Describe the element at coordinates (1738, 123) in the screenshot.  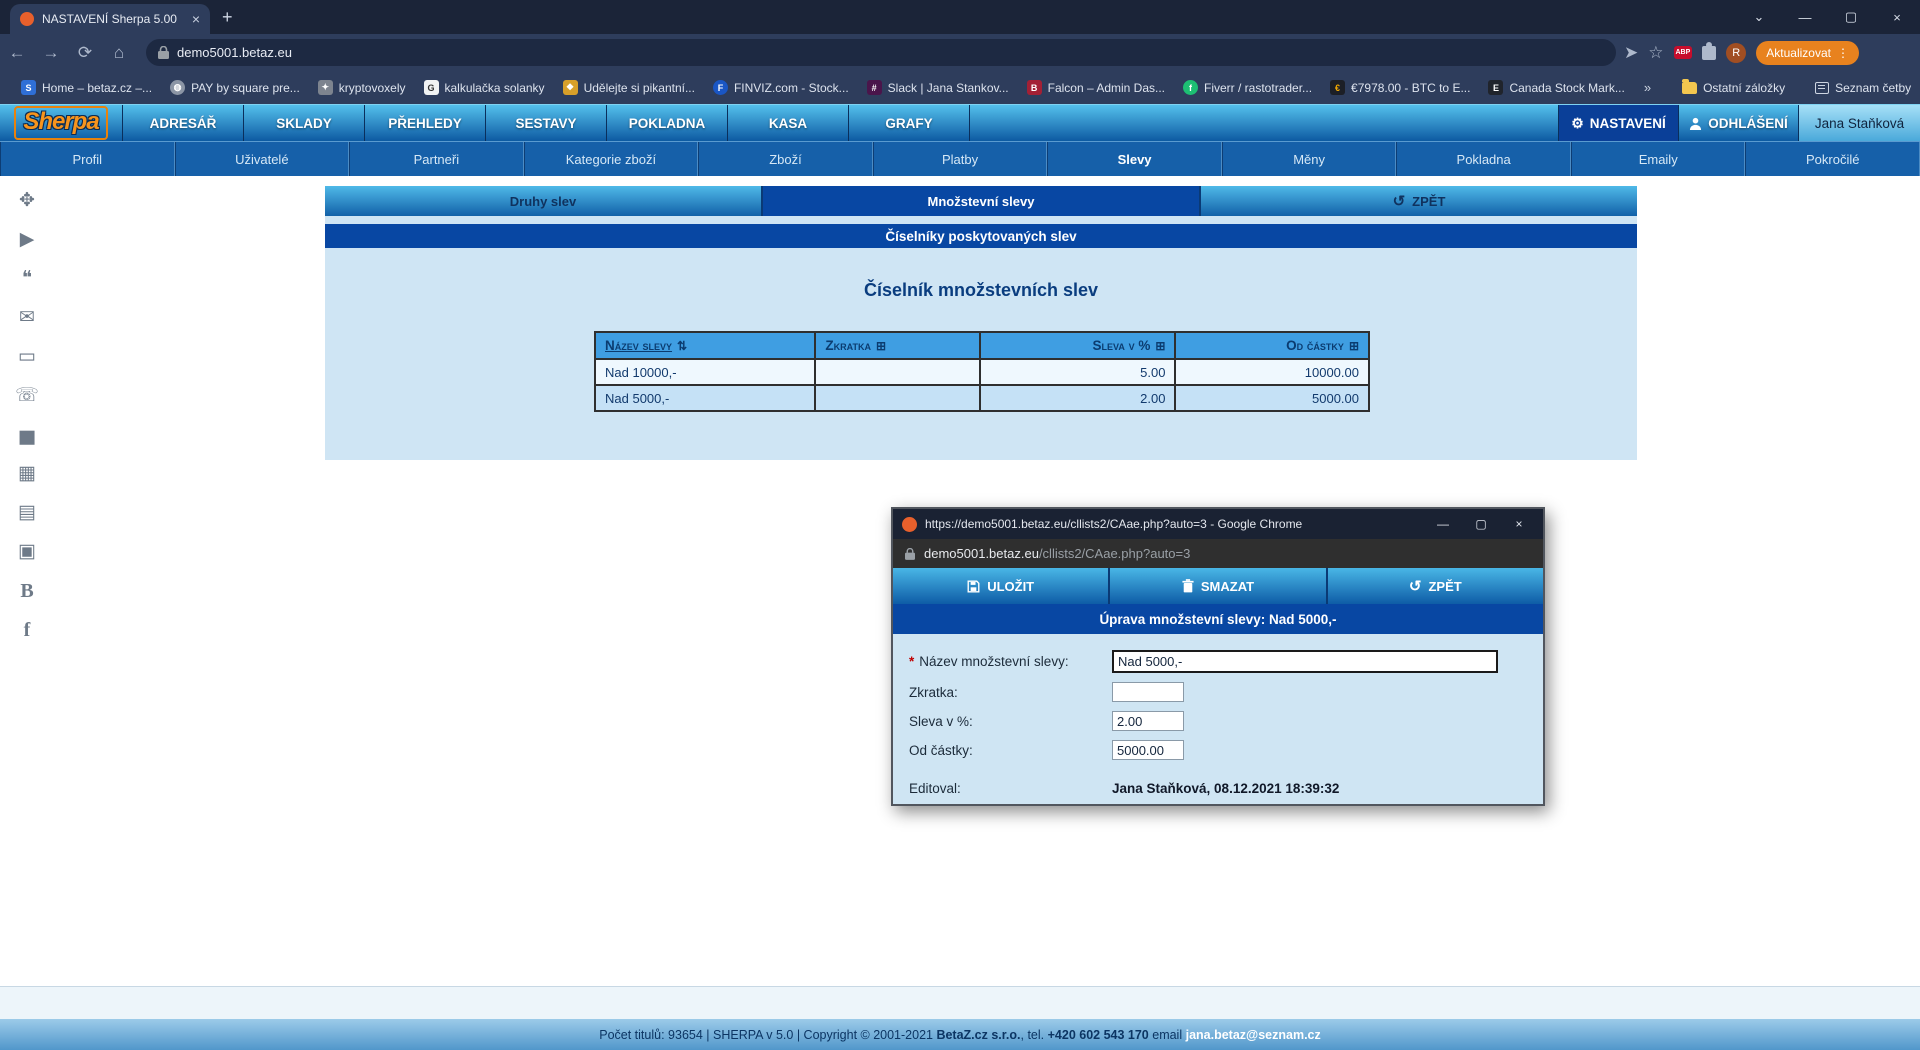
I see `nav-item-odhlaseni: ODHLÁŠENÍ` at that location.